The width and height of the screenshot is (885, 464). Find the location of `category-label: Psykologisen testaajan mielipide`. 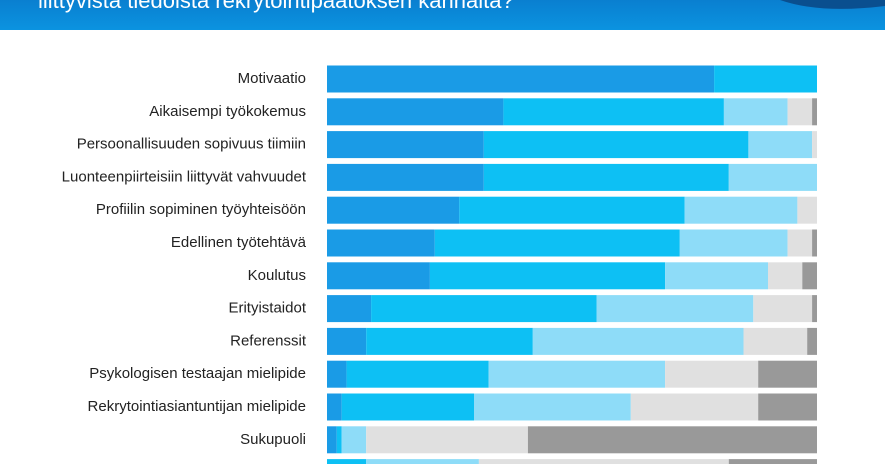

category-label: Psykologisen testaajan mielipide is located at coordinates (197, 373).